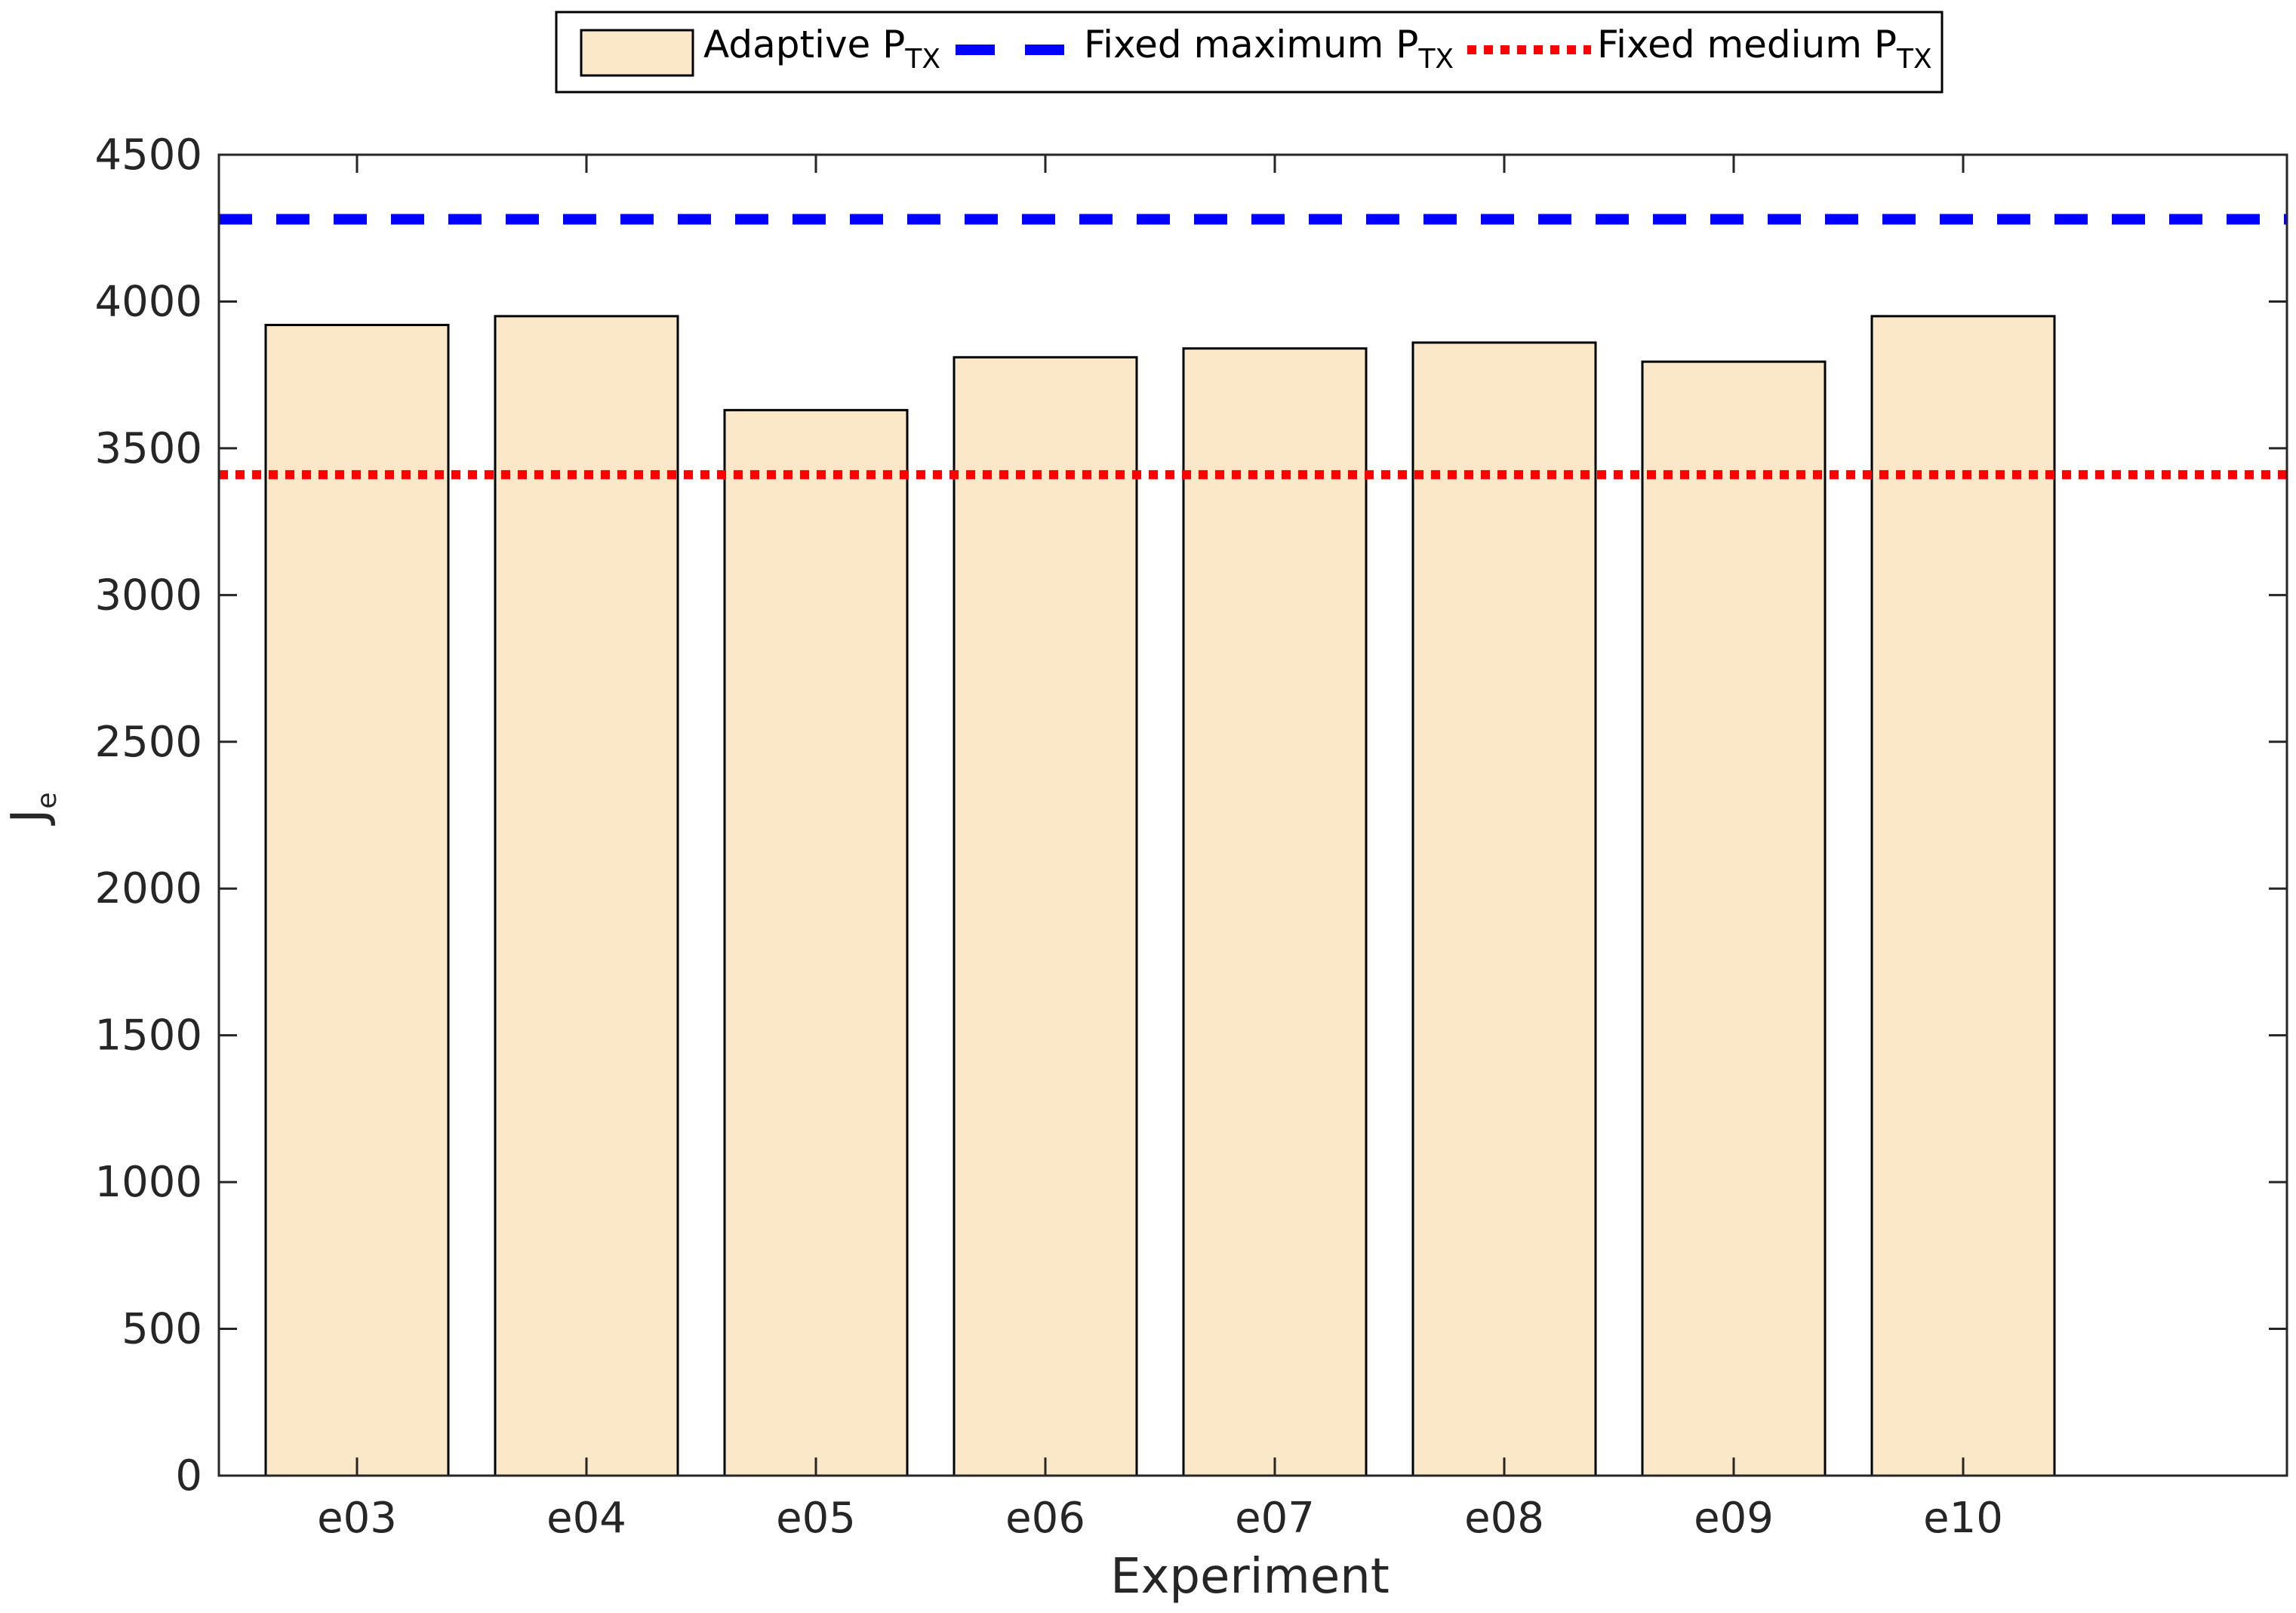 This screenshot has height=1613, width=2296. Describe the element at coordinates (816, 942) in the screenshot. I see `bar-e05` at that location.